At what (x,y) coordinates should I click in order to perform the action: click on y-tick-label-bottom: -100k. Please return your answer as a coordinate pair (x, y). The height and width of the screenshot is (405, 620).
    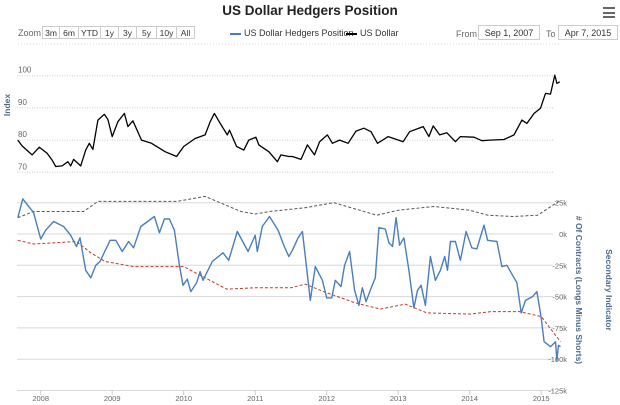
    Looking at the image, I should click on (557, 359).